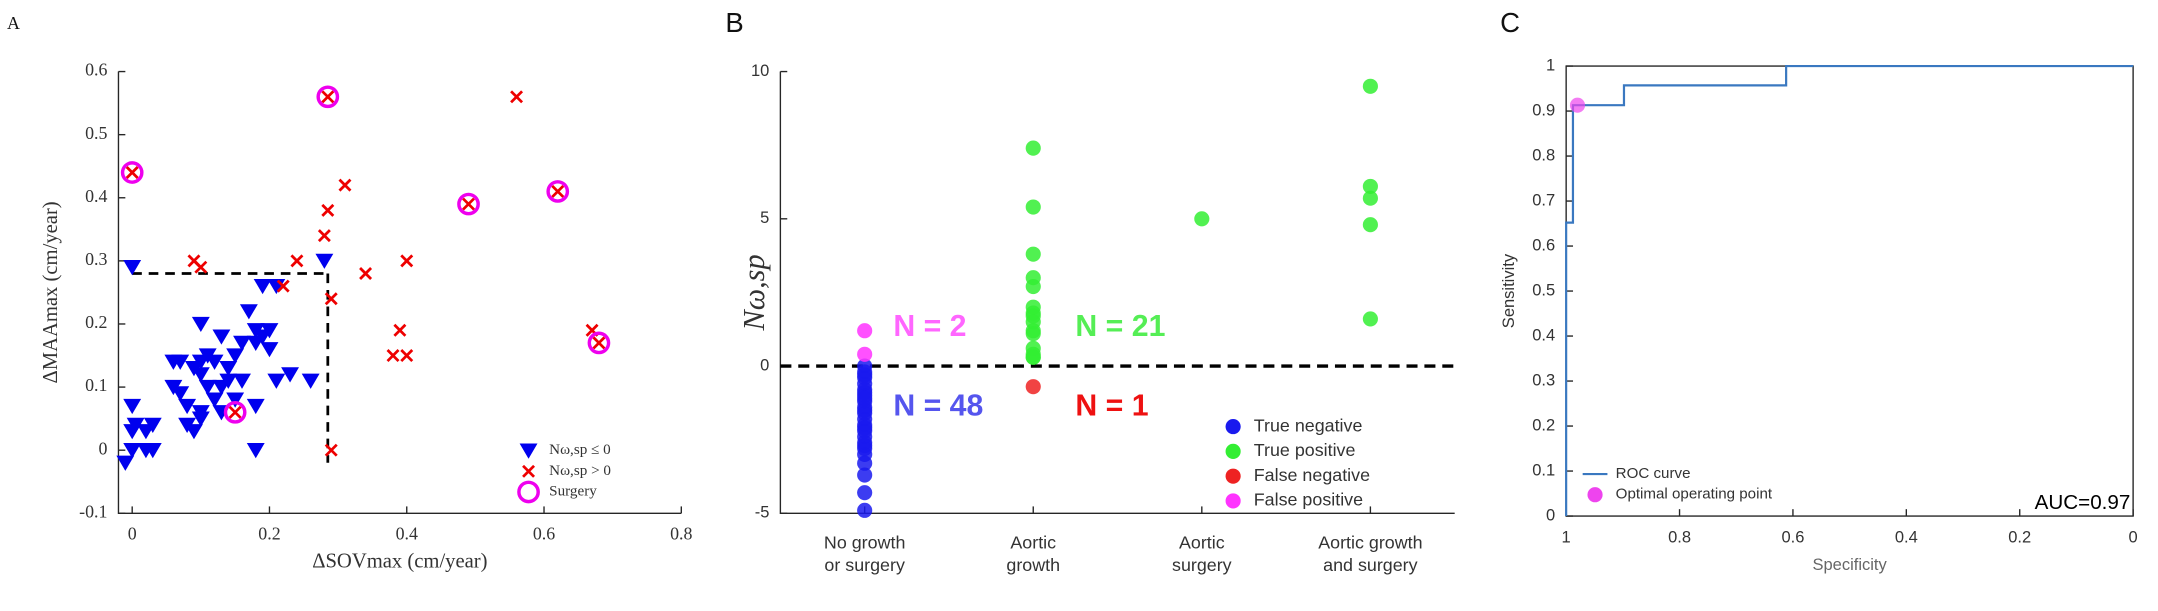 This screenshot has width=2158, height=611. What do you see at coordinates (762, 513) in the screenshot?
I see `y-tick-label: -5` at bounding box center [762, 513].